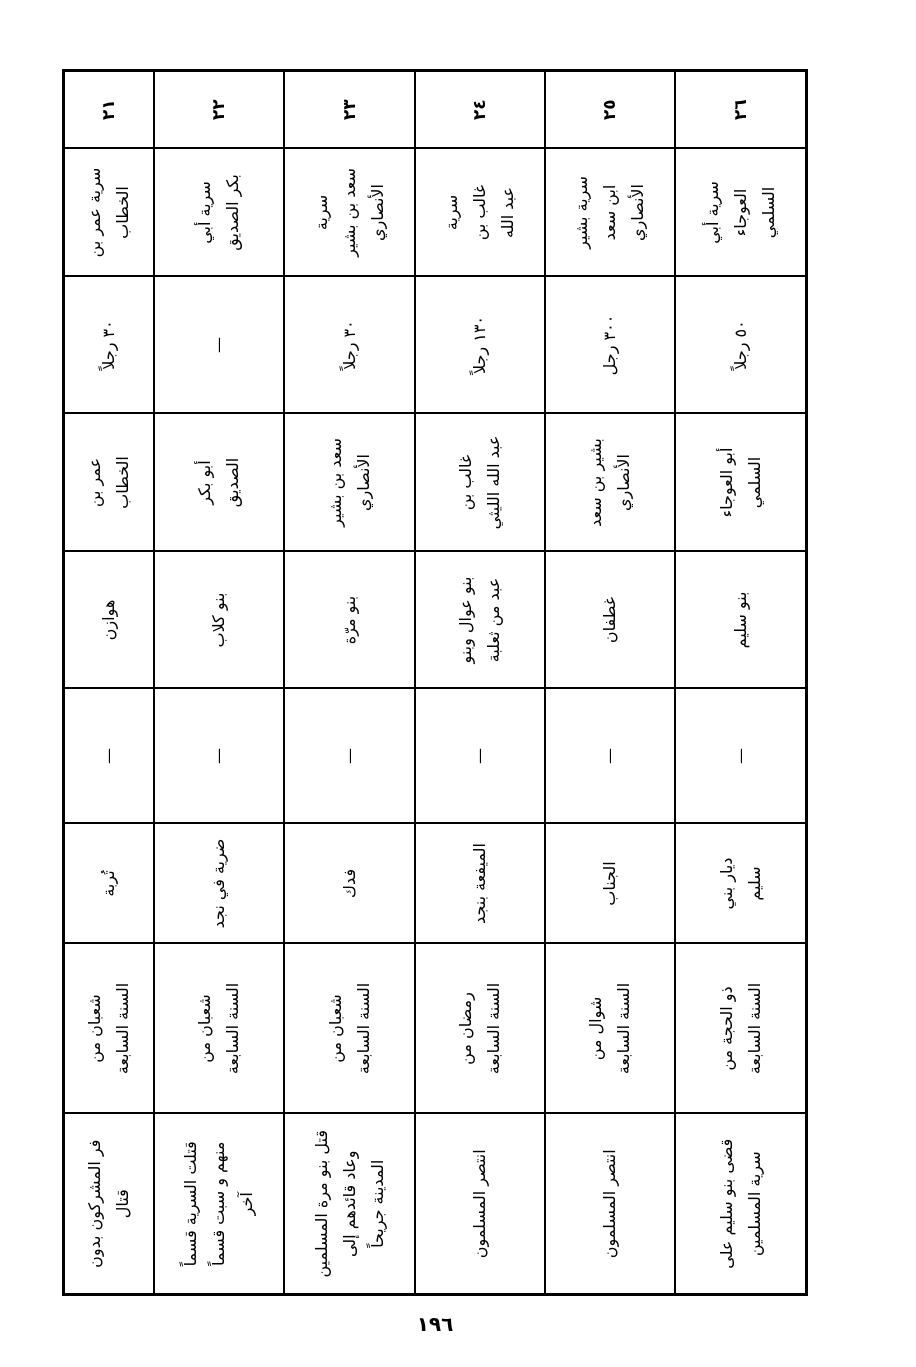  I want to click on cell-target: هوازن, so click(109, 620).